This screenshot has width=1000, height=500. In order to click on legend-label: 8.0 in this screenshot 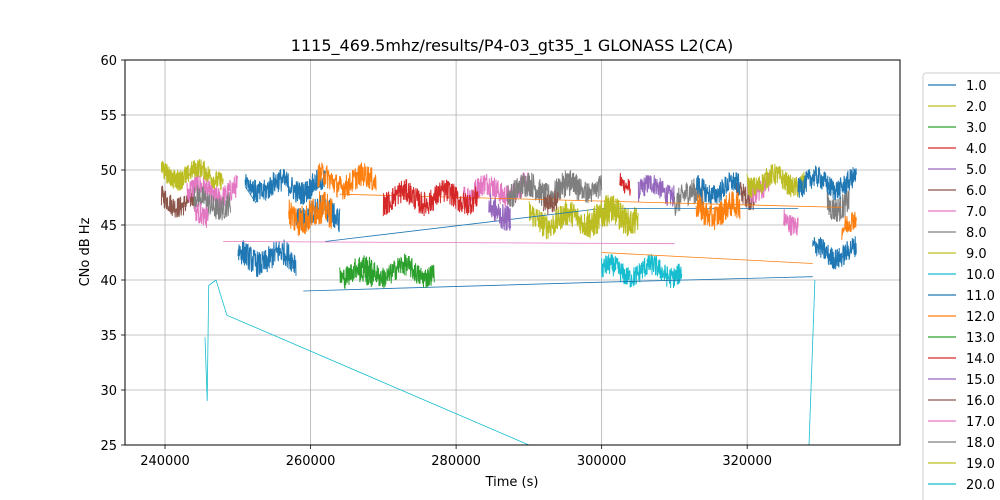, I will do `click(976, 233)`.